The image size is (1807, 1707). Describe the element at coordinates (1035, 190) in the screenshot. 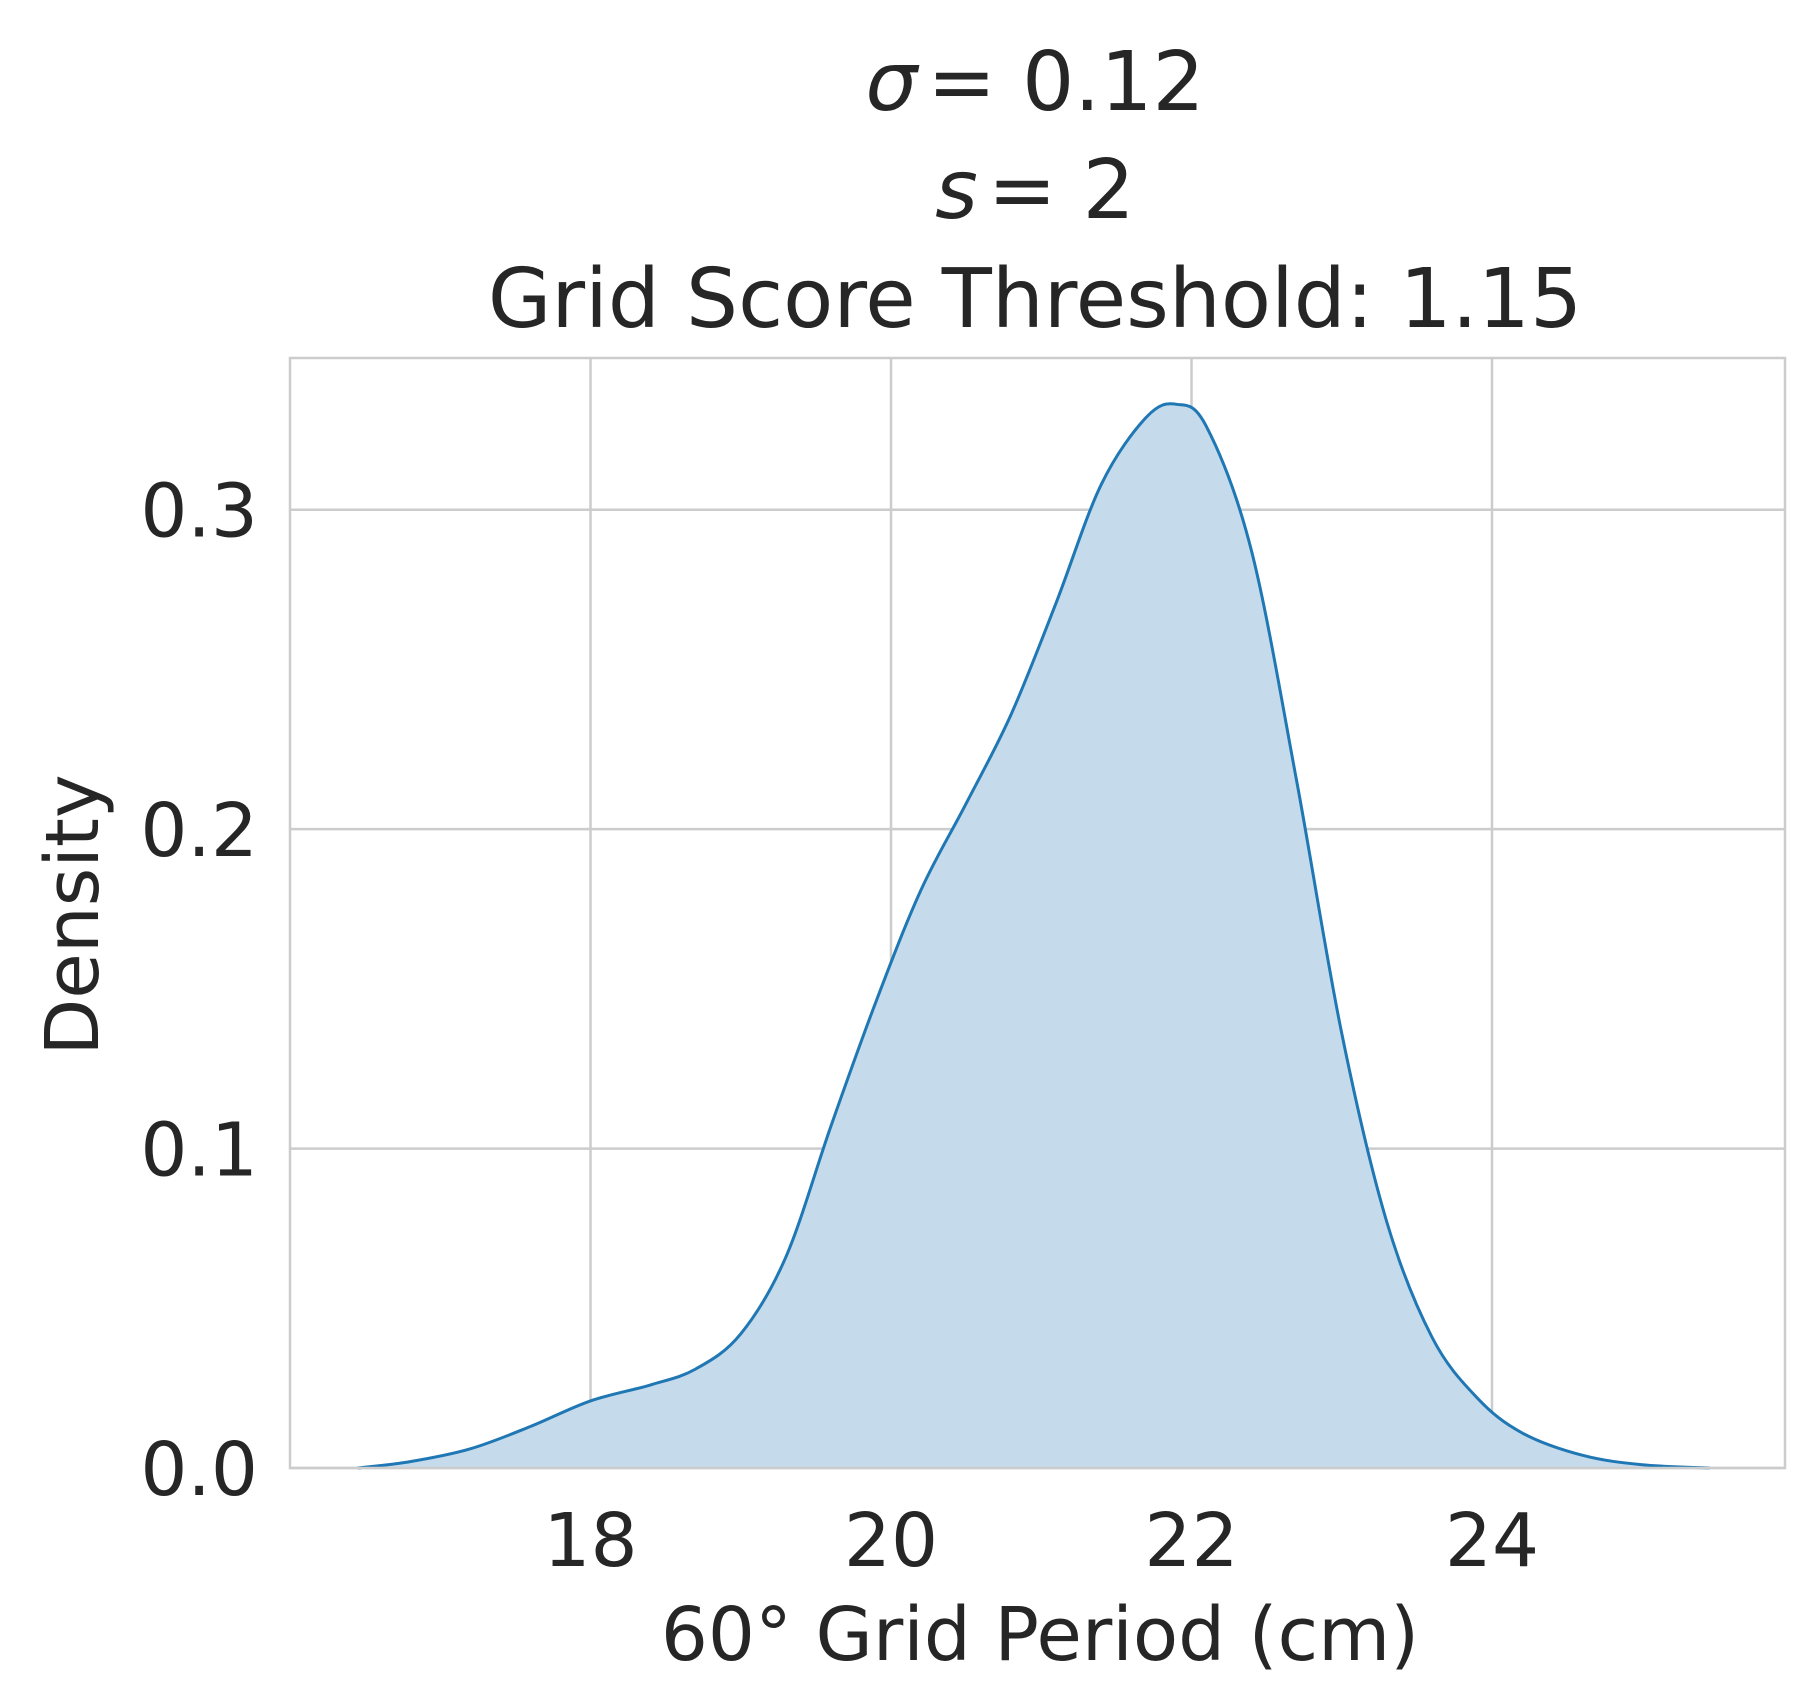

I see `title-line-2: s = 2` at that location.